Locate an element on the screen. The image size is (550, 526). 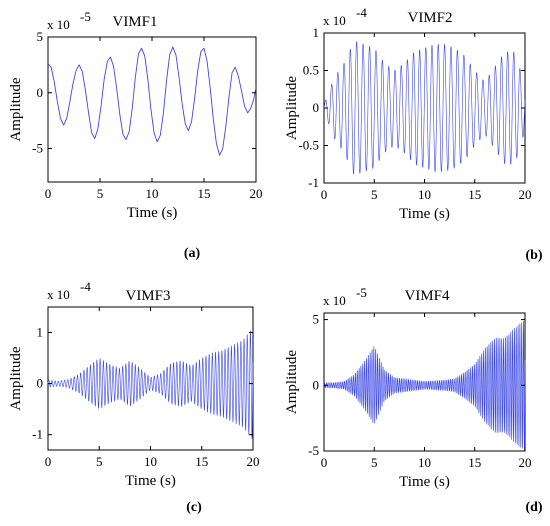
panel-label: (b) is located at coordinates (533, 255).